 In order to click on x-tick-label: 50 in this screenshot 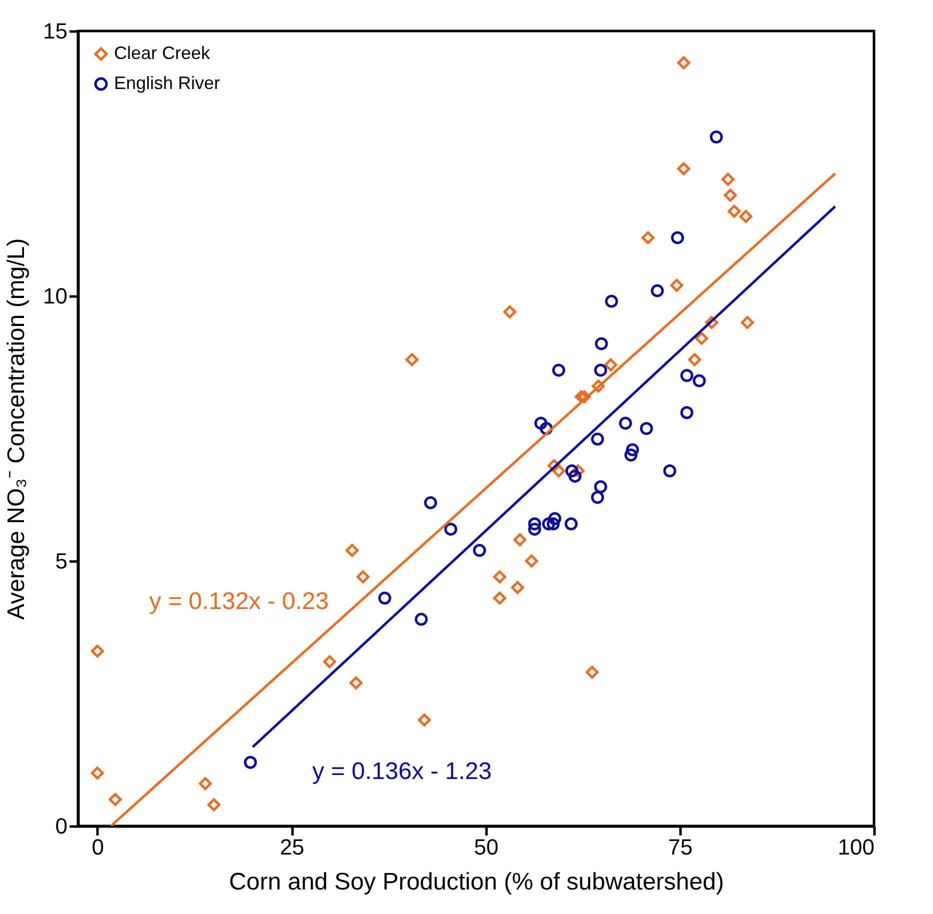, I will do `click(486, 847)`.